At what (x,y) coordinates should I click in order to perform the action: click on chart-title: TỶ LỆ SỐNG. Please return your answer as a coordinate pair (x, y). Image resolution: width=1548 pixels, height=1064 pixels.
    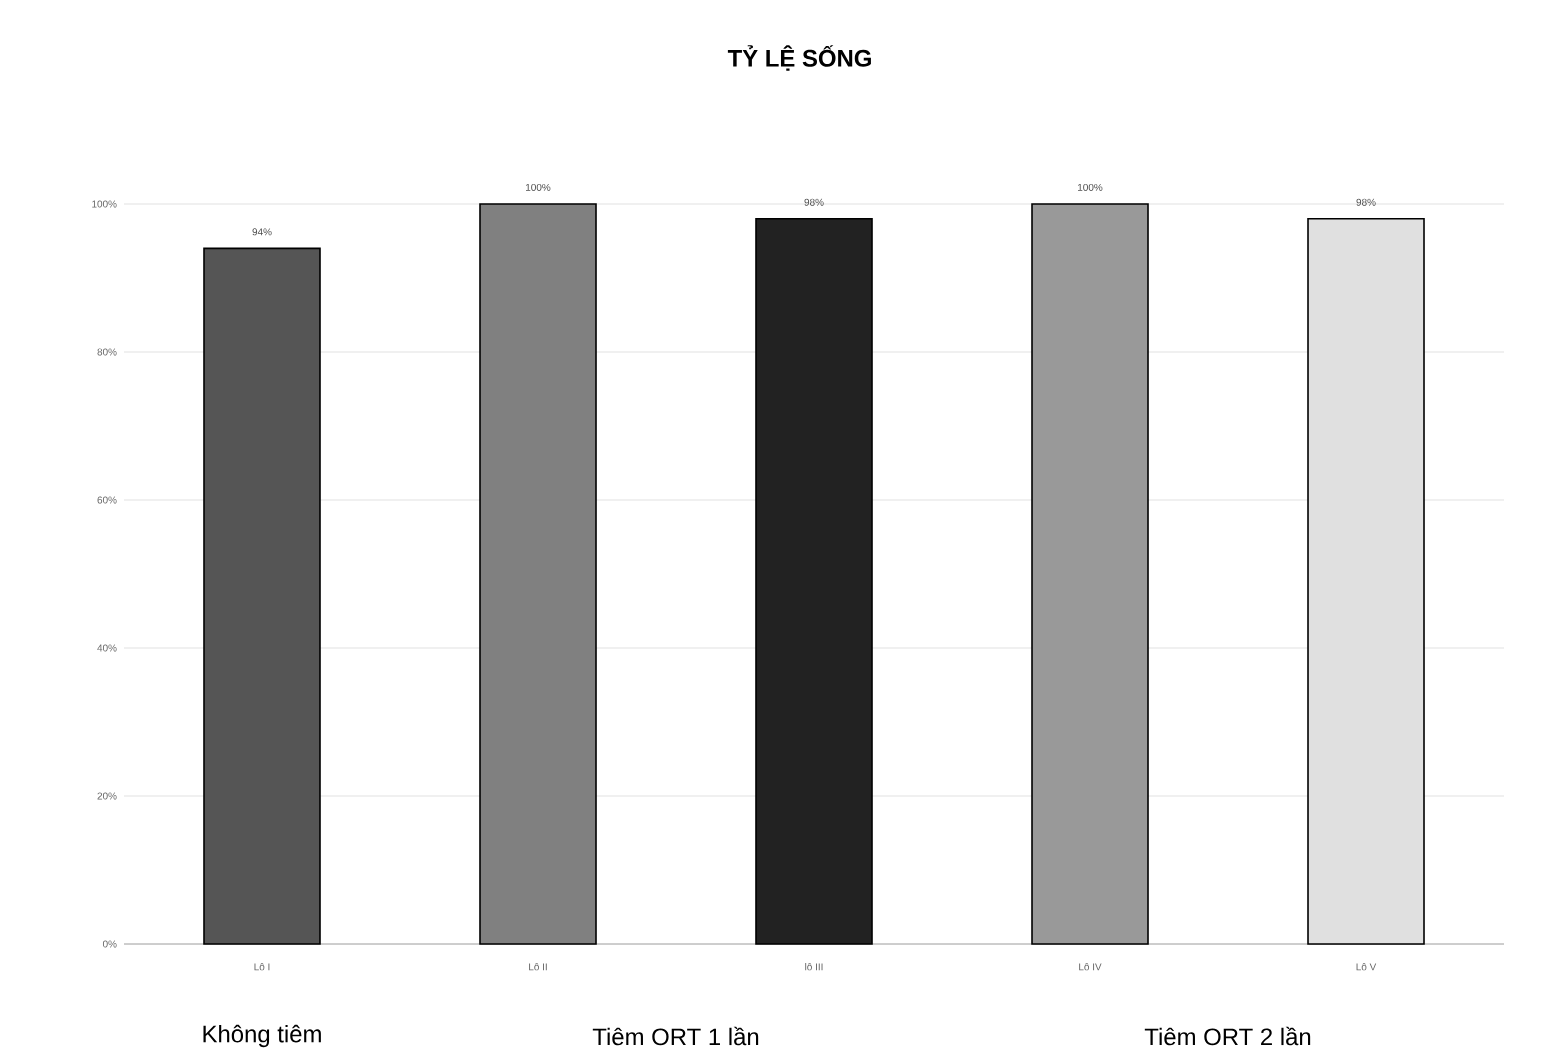
    Looking at the image, I should click on (799, 58).